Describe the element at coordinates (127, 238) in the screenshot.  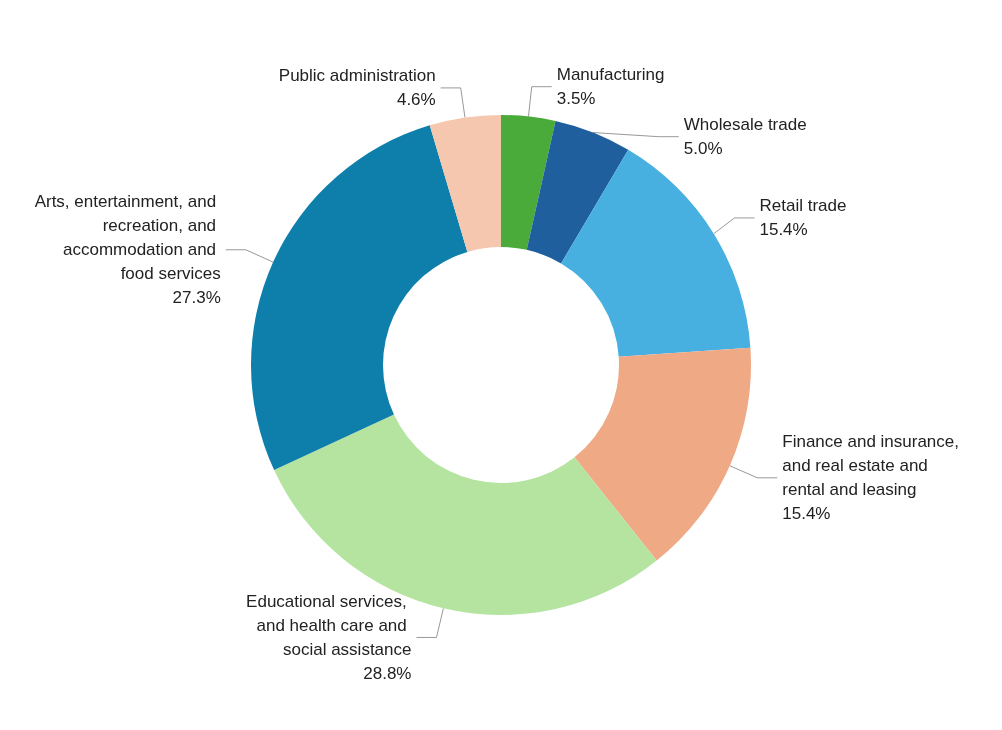
I see `slice-label: Arts, entertainment, and recreation, and accommodation and food services` at that location.